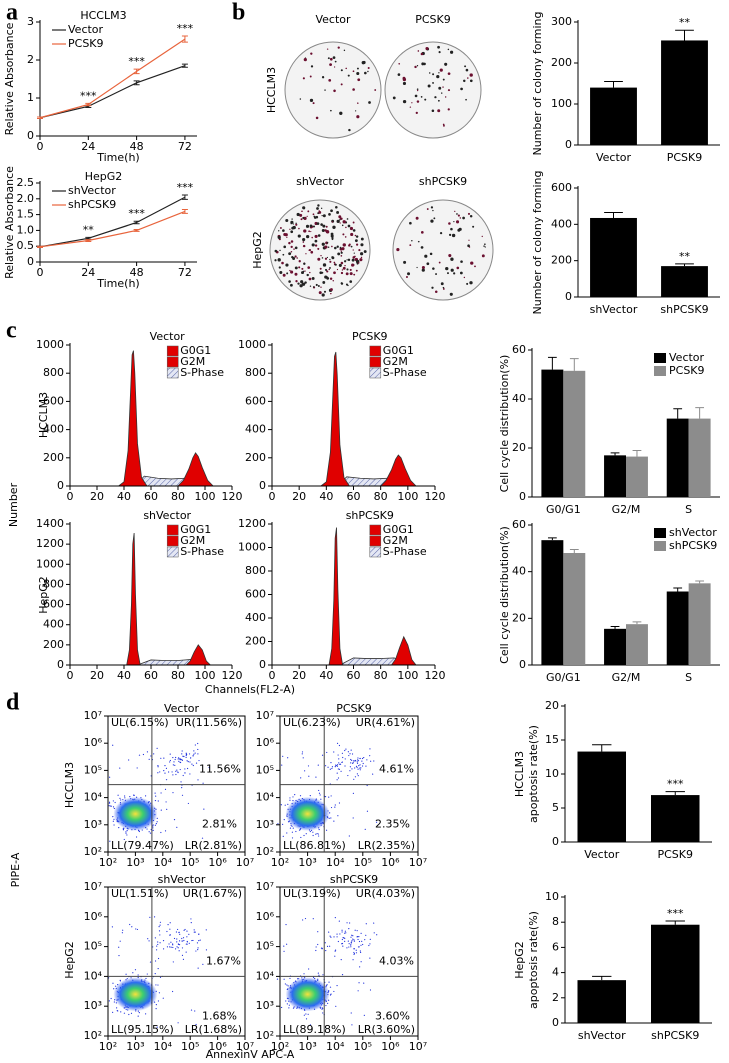 The image size is (729, 1063). I want to click on x-tick-label: S, so click(688, 677).